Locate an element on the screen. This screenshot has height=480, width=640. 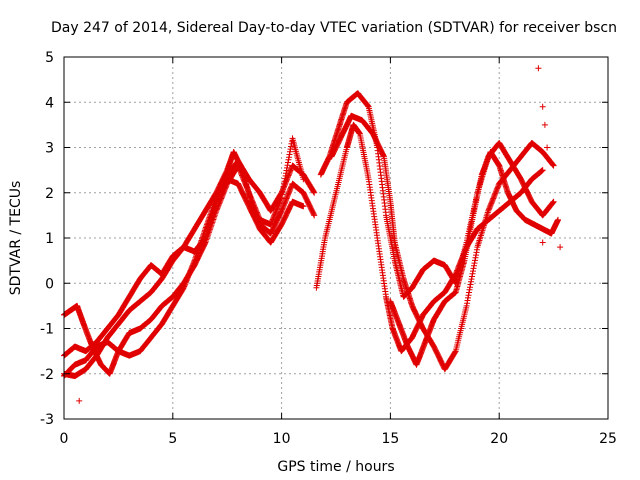
y-tick-label: -3 is located at coordinates (47, 420).